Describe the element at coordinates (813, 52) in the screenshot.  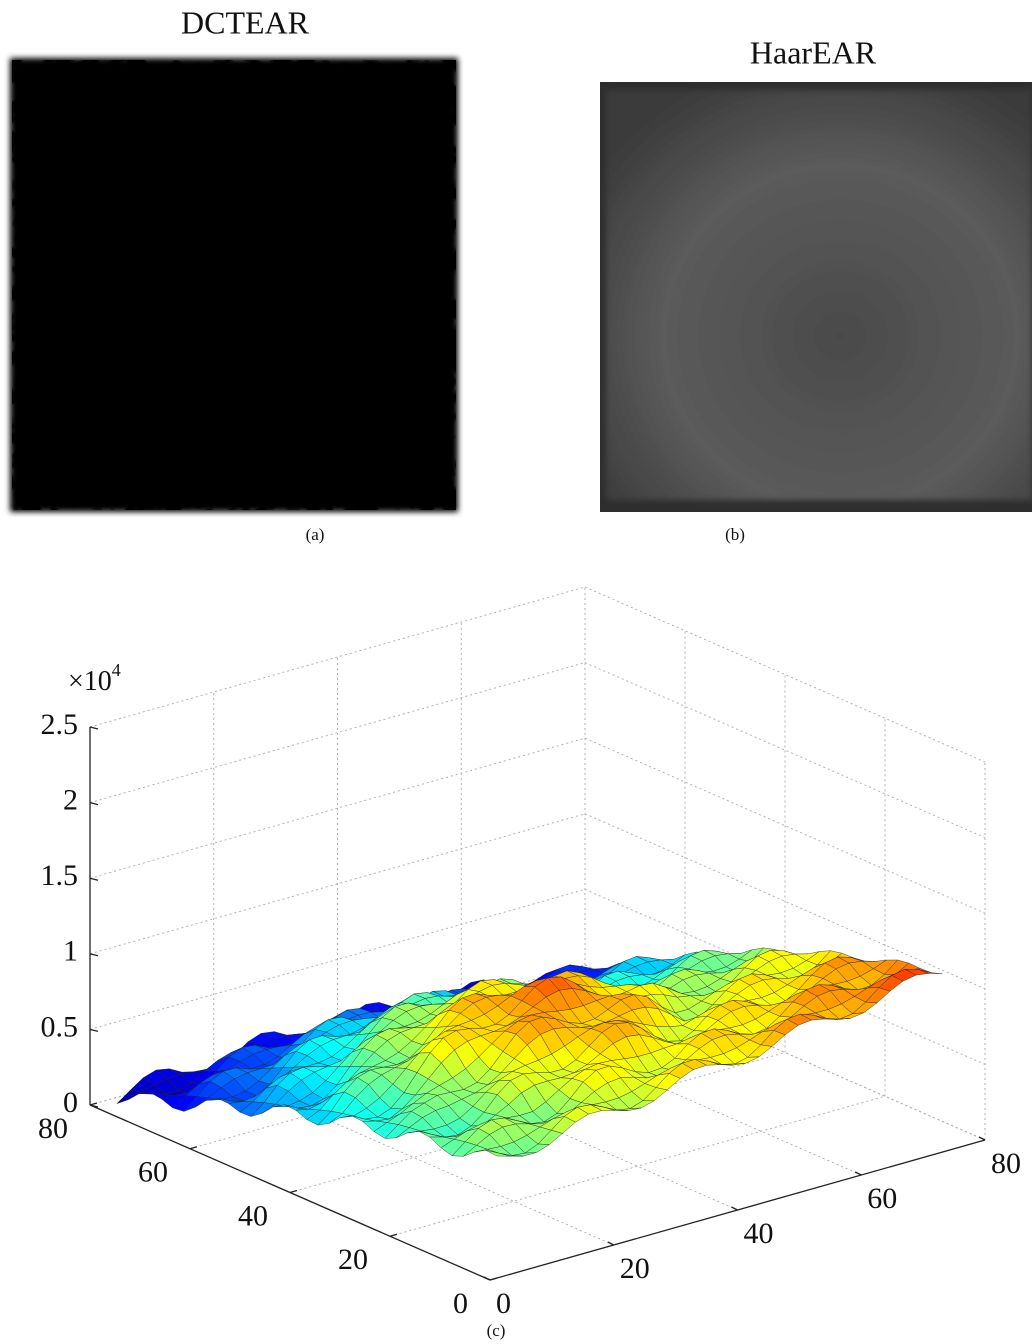
I see `panel-title: HaarEAR` at that location.